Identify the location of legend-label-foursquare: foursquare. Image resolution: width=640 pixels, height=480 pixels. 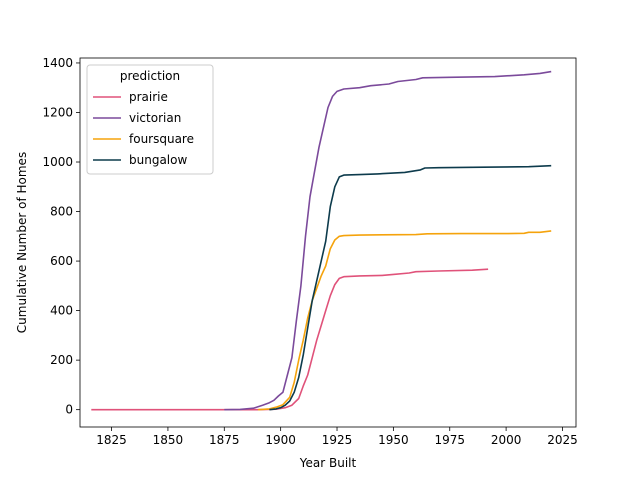
(161, 139).